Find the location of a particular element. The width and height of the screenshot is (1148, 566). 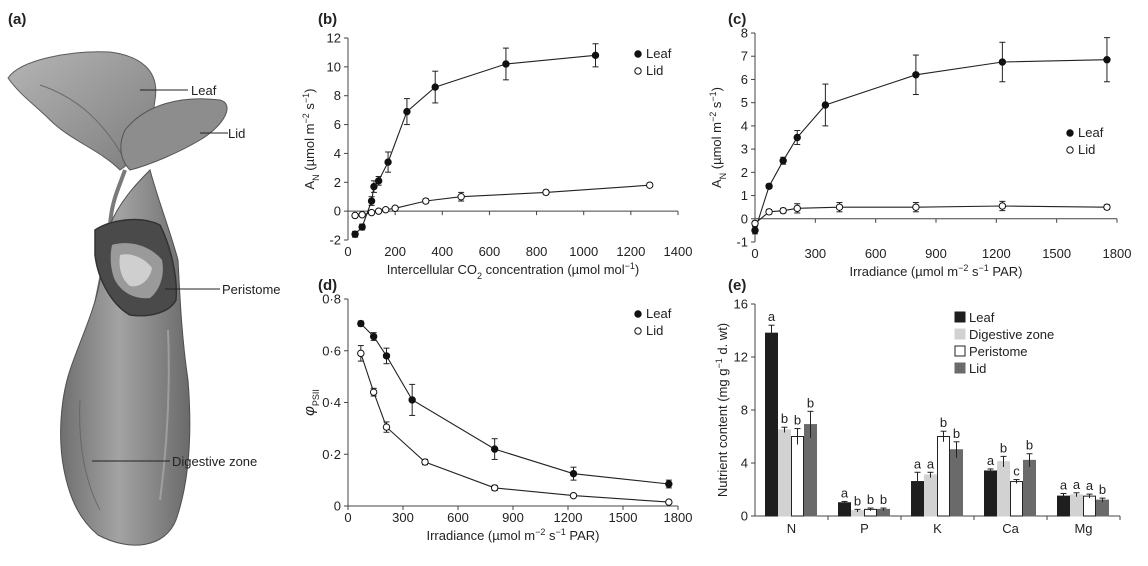

x-tick-label: 800 is located at coordinates (537, 251).